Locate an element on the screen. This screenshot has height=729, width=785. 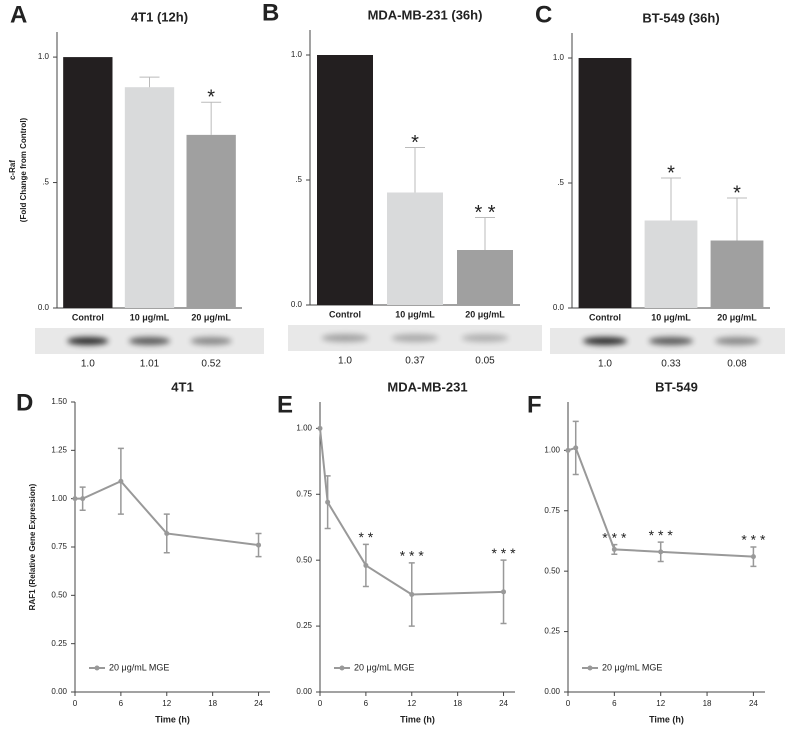
chart-title: BT-549 (36h) is located at coordinates (680, 17).